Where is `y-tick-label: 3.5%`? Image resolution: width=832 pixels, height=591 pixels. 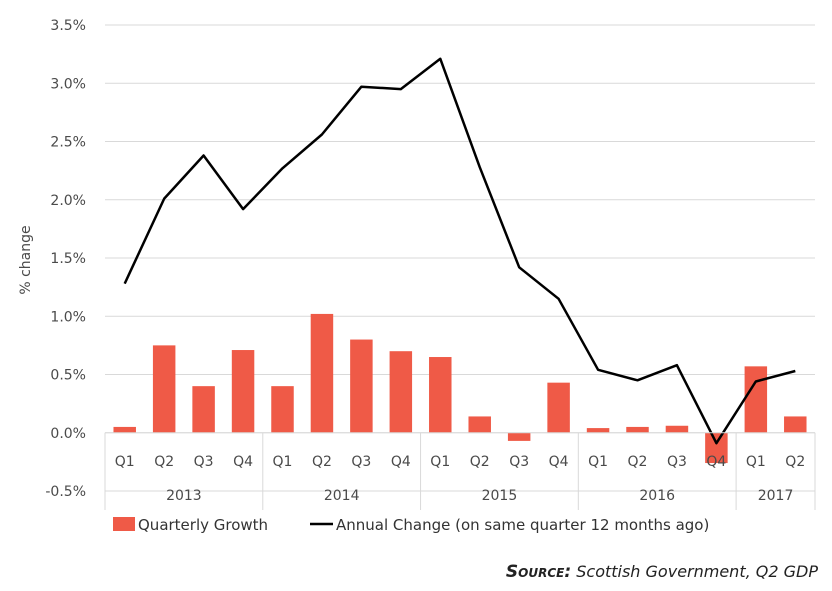 y-tick-label: 3.5% is located at coordinates (68, 26).